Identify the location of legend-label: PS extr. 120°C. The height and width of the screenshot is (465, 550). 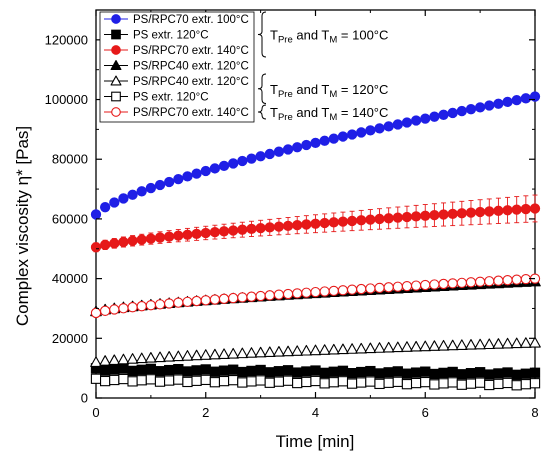
(171, 36).